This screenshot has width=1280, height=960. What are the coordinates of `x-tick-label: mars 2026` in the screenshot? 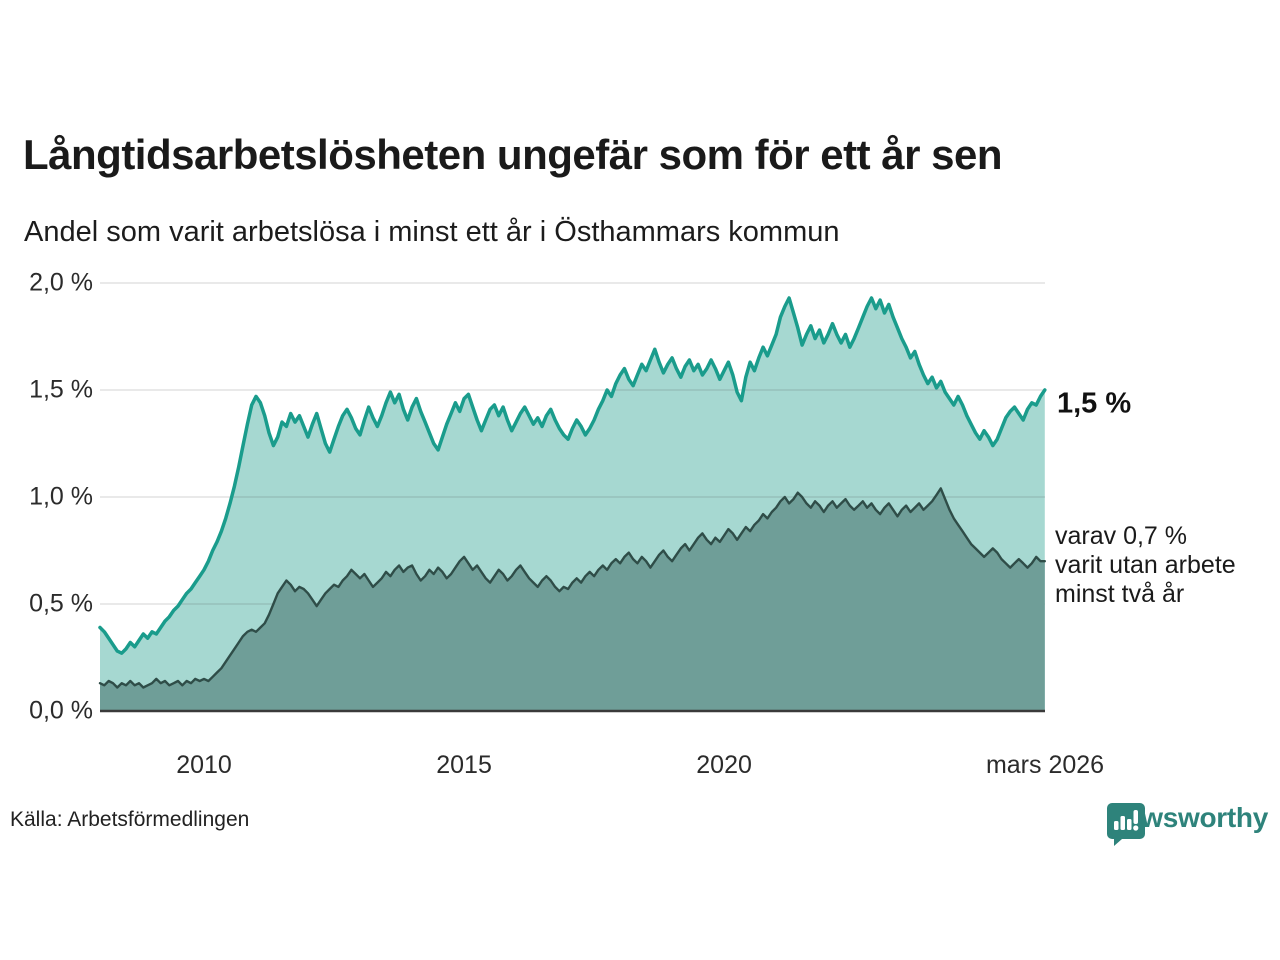 It's located at (1045, 765).